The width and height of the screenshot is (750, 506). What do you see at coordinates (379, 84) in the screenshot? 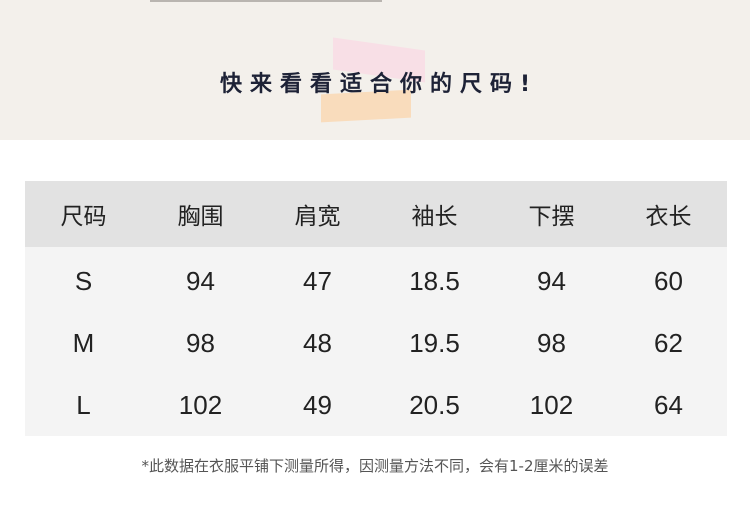
I see `page-title: 快来看看适合你的尺码!` at bounding box center [379, 84].